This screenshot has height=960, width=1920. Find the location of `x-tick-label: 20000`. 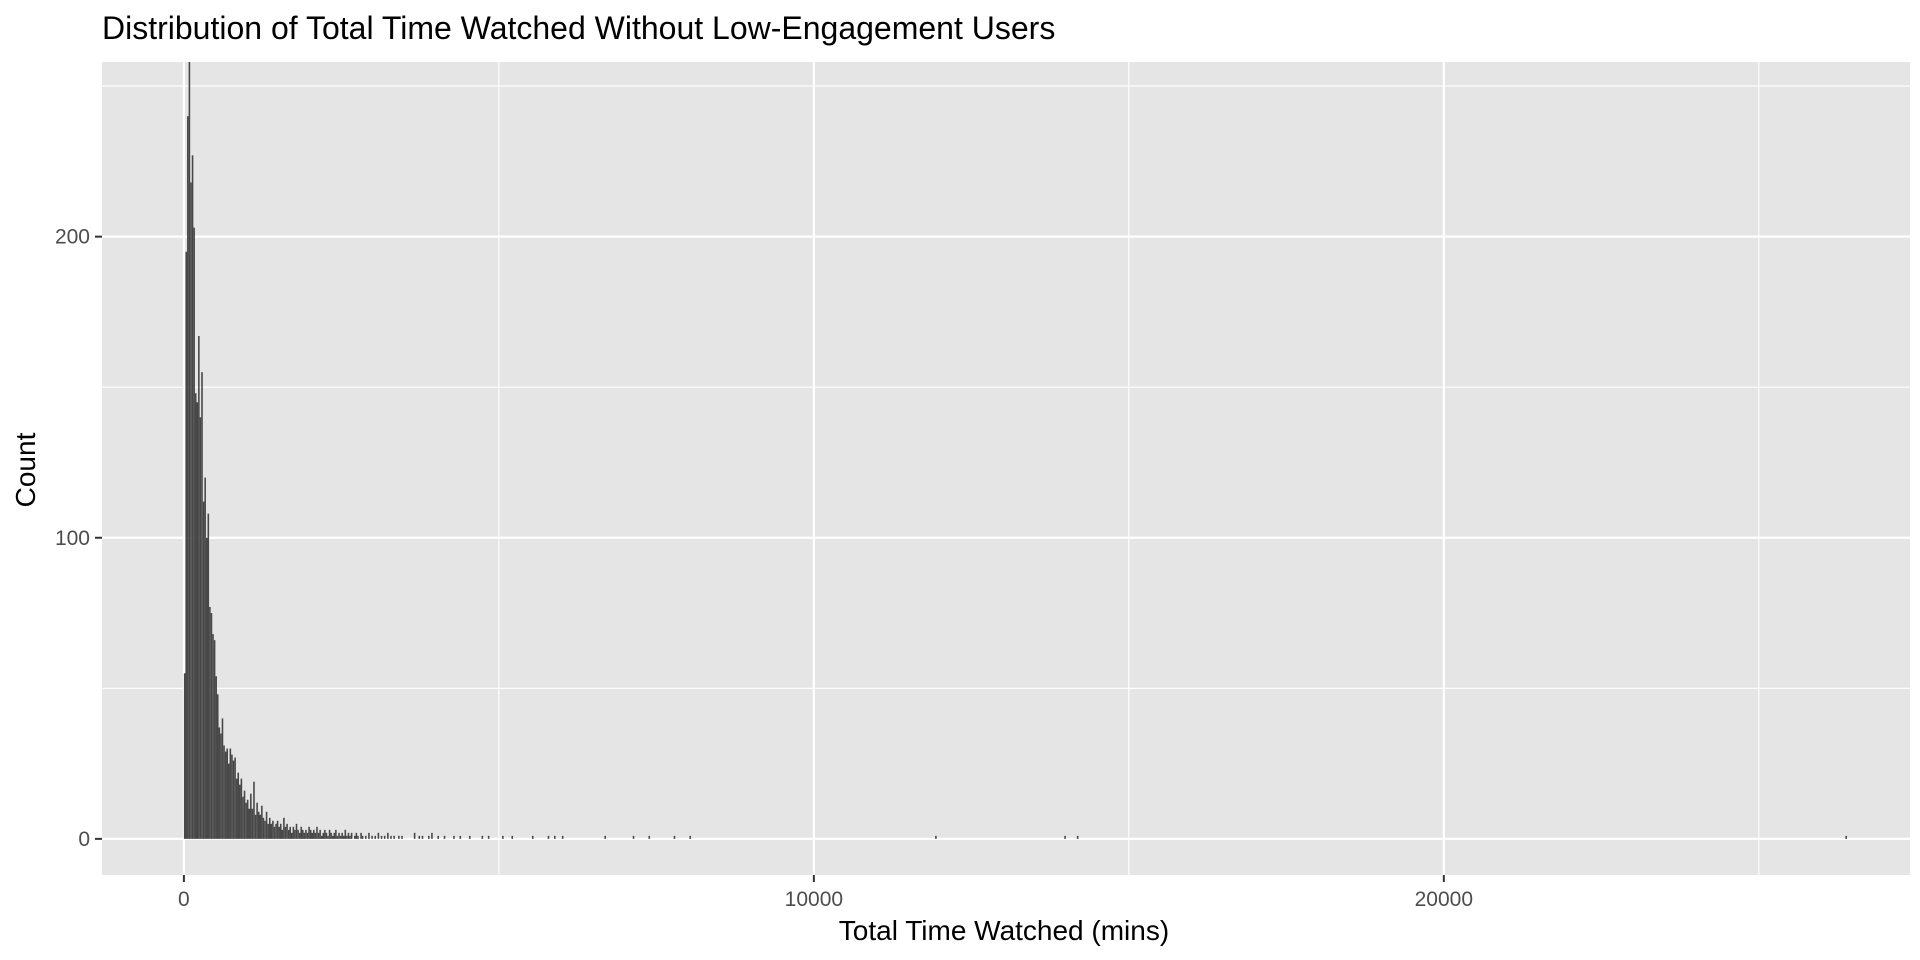

x-tick-label: 20000 is located at coordinates (1444, 899).